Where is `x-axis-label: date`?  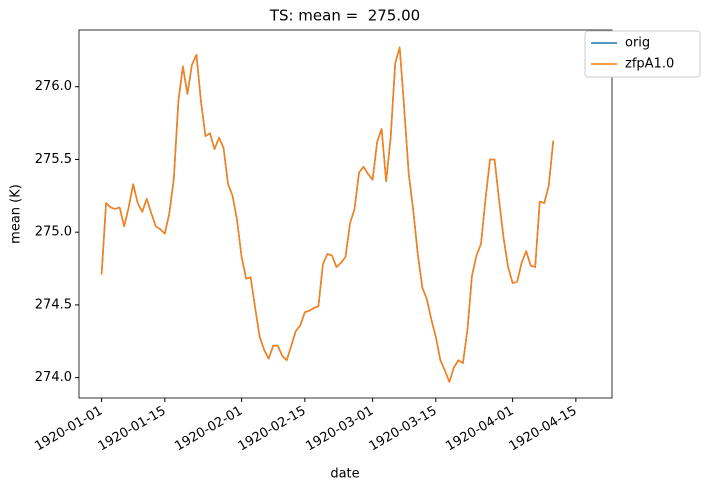
x-axis-label: date is located at coordinates (344, 474).